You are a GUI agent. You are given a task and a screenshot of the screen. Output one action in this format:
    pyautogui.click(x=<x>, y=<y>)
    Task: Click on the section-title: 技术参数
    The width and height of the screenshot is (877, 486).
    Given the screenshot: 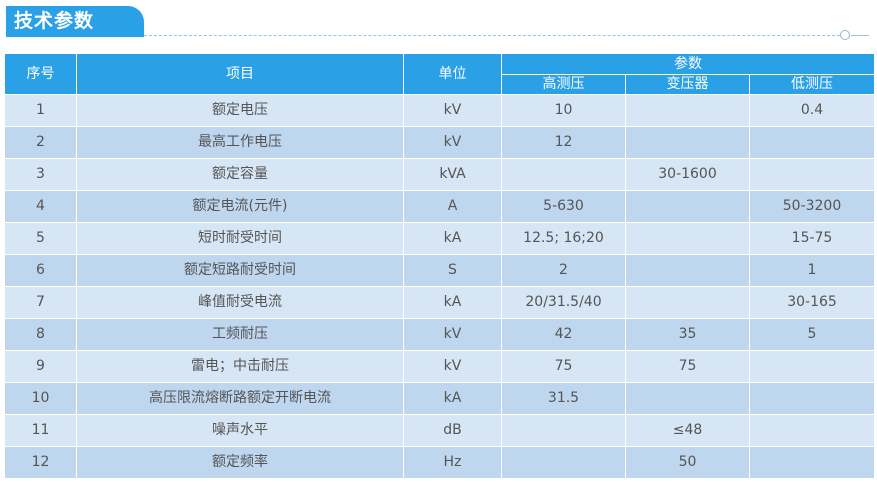 What is the action you would take?
    pyautogui.click(x=54, y=21)
    